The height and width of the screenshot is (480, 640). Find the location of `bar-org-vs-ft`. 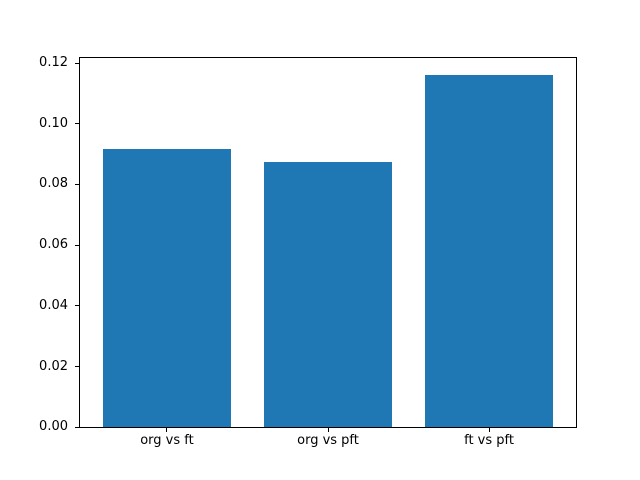

bar-org-vs-ft is located at coordinates (167, 288).